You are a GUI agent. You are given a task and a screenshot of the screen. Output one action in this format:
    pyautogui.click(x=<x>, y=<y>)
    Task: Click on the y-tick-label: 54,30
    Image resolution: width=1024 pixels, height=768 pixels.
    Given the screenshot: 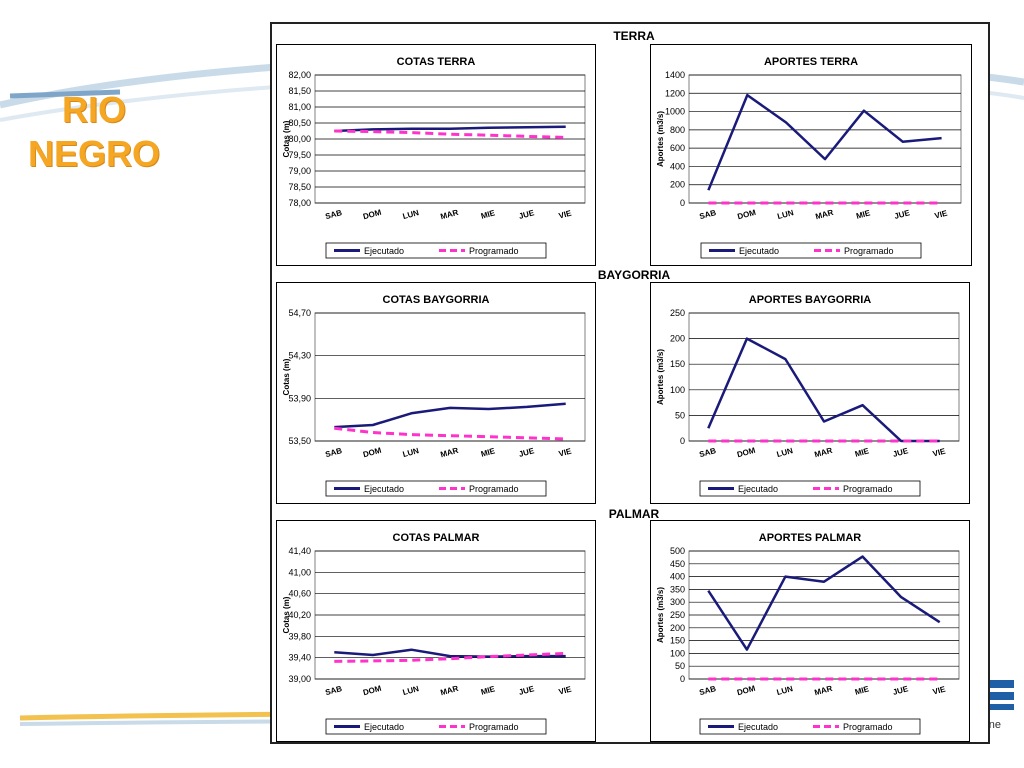 What is the action you would take?
    pyautogui.click(x=299, y=356)
    